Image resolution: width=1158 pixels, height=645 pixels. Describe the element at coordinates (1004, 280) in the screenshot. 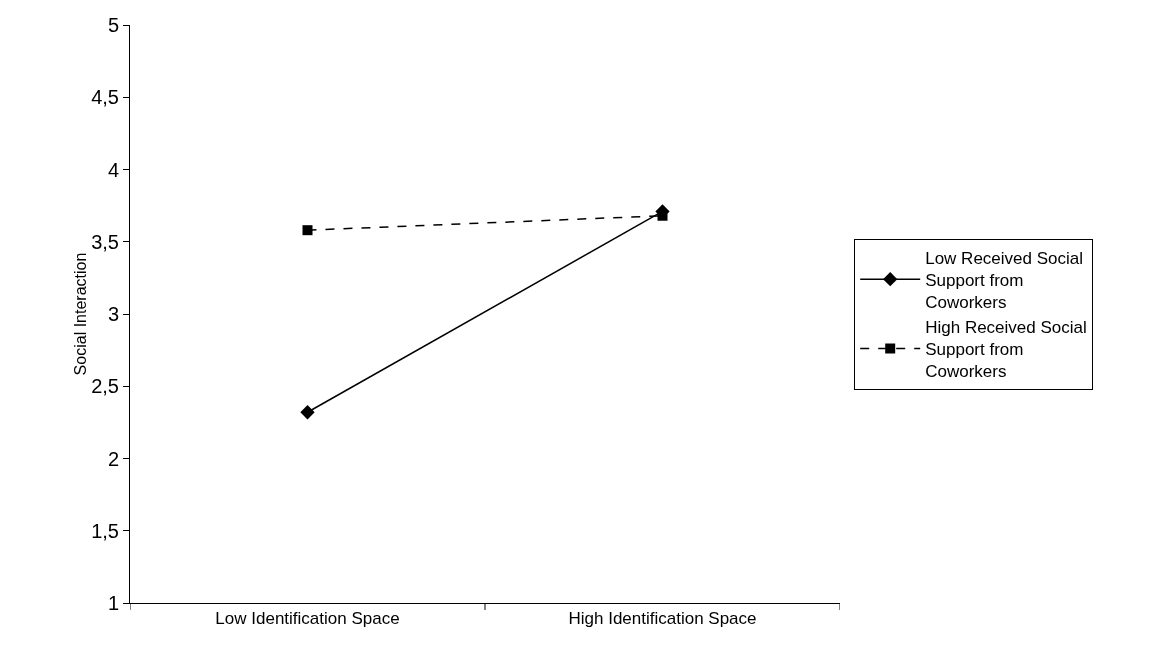

I see `legend-label: Low Received Social Support from Coworkers` at that location.